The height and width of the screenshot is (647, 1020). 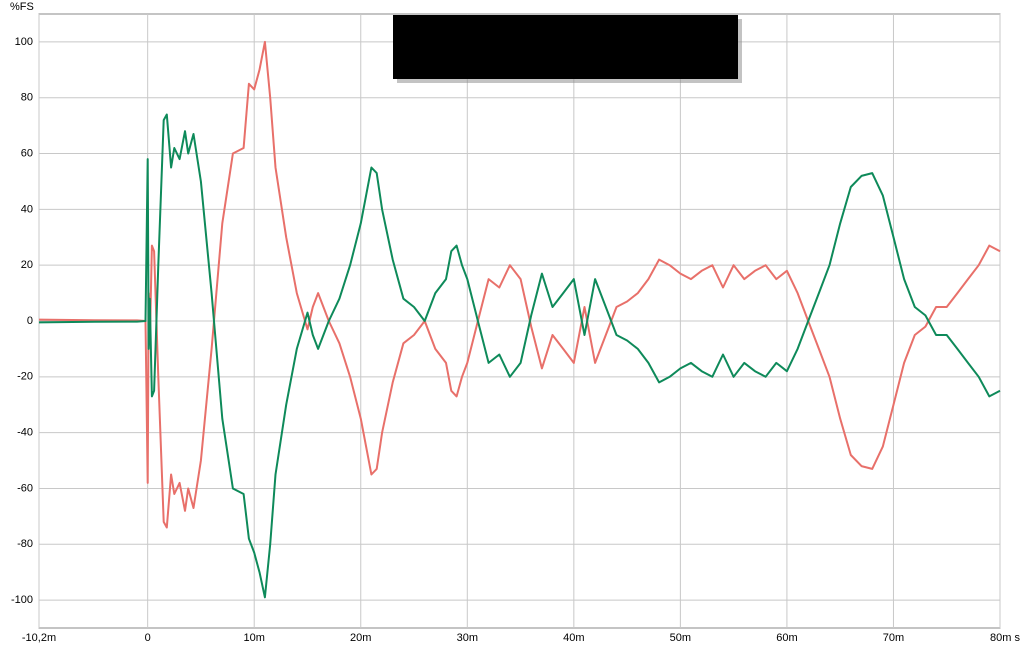 I want to click on y-tick-label: -20, so click(x=25, y=377).